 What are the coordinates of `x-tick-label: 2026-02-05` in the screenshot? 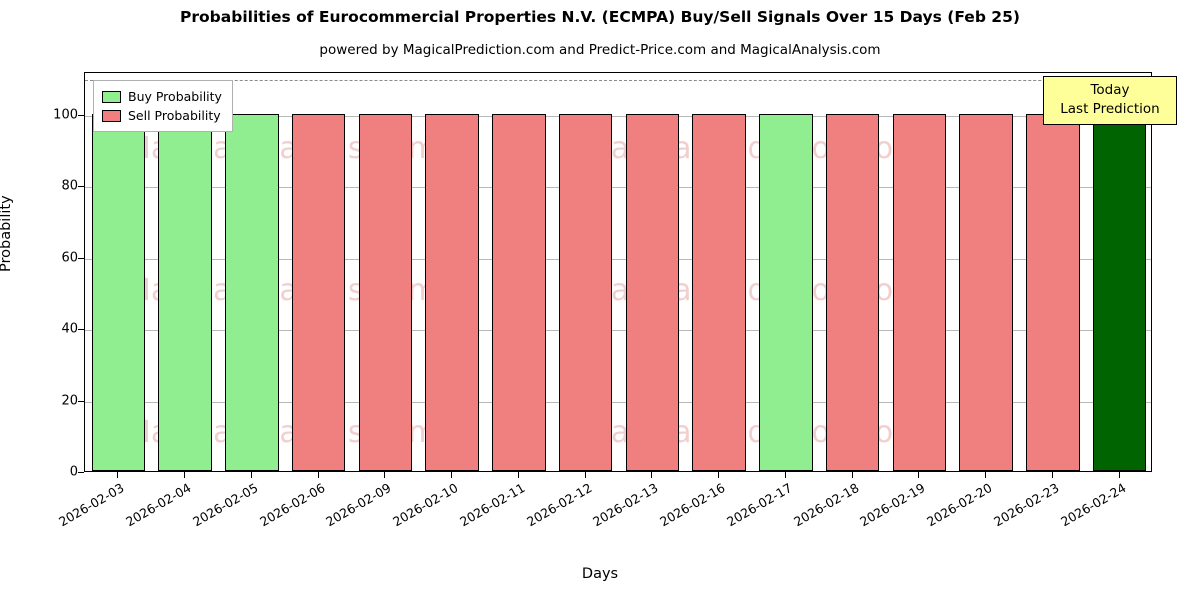 It's located at (225, 505).